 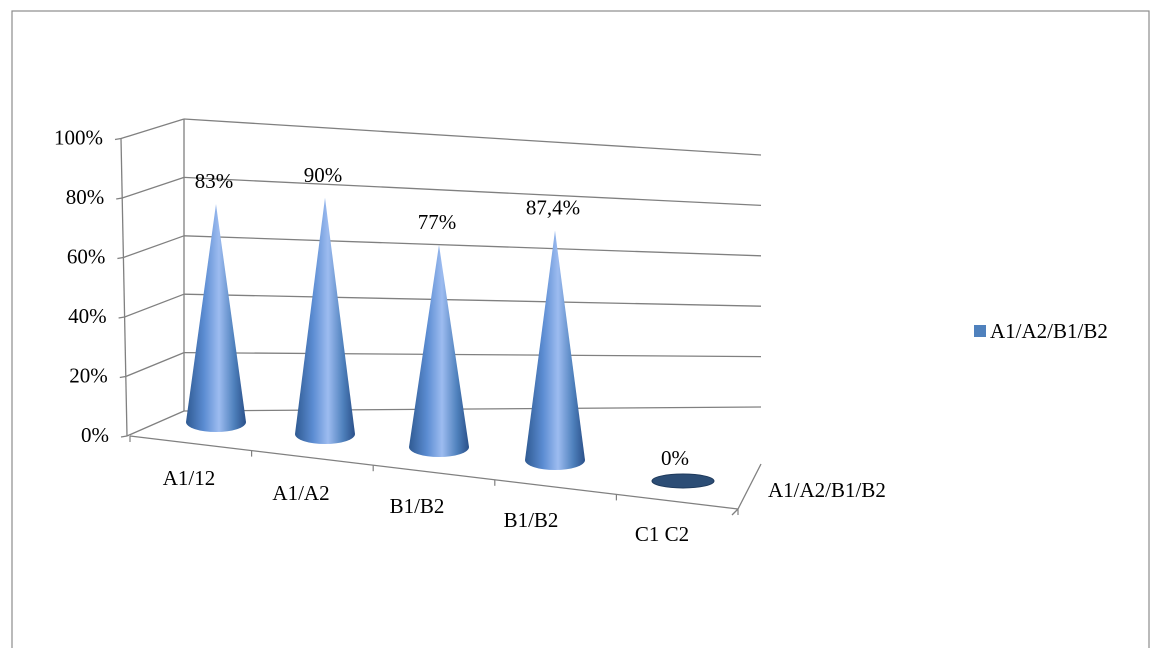 I want to click on data-label: 90%, so click(x=323, y=175).